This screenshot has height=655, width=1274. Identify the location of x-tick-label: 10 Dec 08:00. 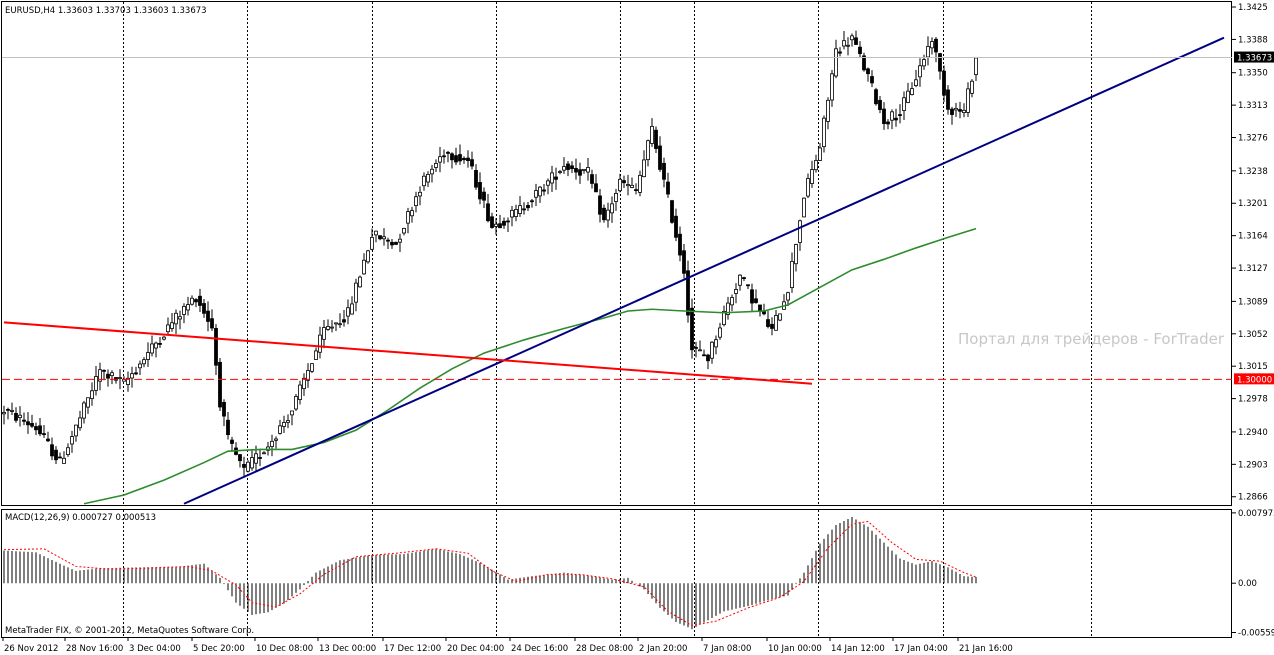
(284, 649).